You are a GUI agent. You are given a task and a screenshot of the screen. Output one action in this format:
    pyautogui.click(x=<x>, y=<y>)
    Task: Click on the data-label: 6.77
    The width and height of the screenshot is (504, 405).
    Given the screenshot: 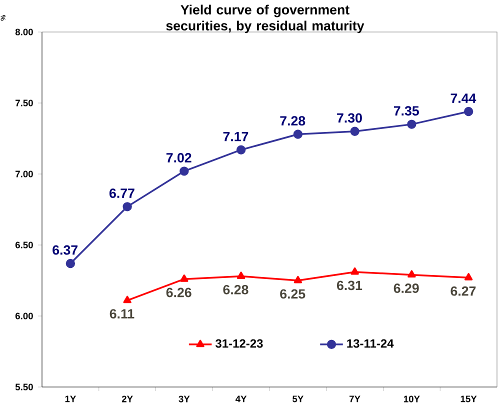 What is the action you would take?
    pyautogui.click(x=121, y=193)
    